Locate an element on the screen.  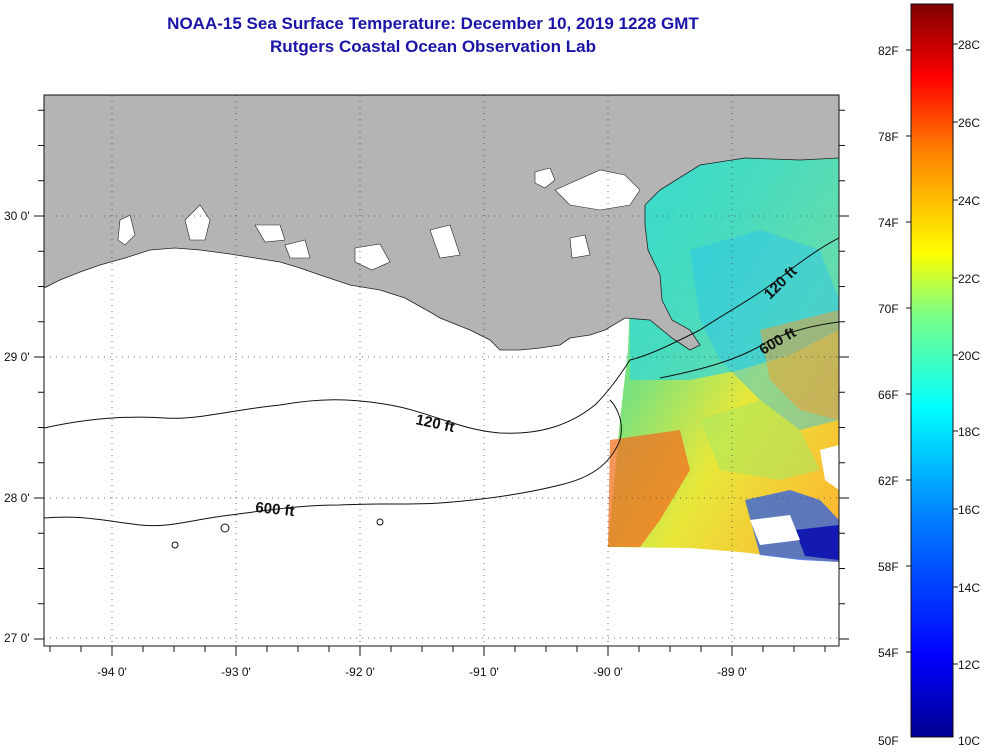
colorbar-f-label: 70F is located at coordinates (888, 309).